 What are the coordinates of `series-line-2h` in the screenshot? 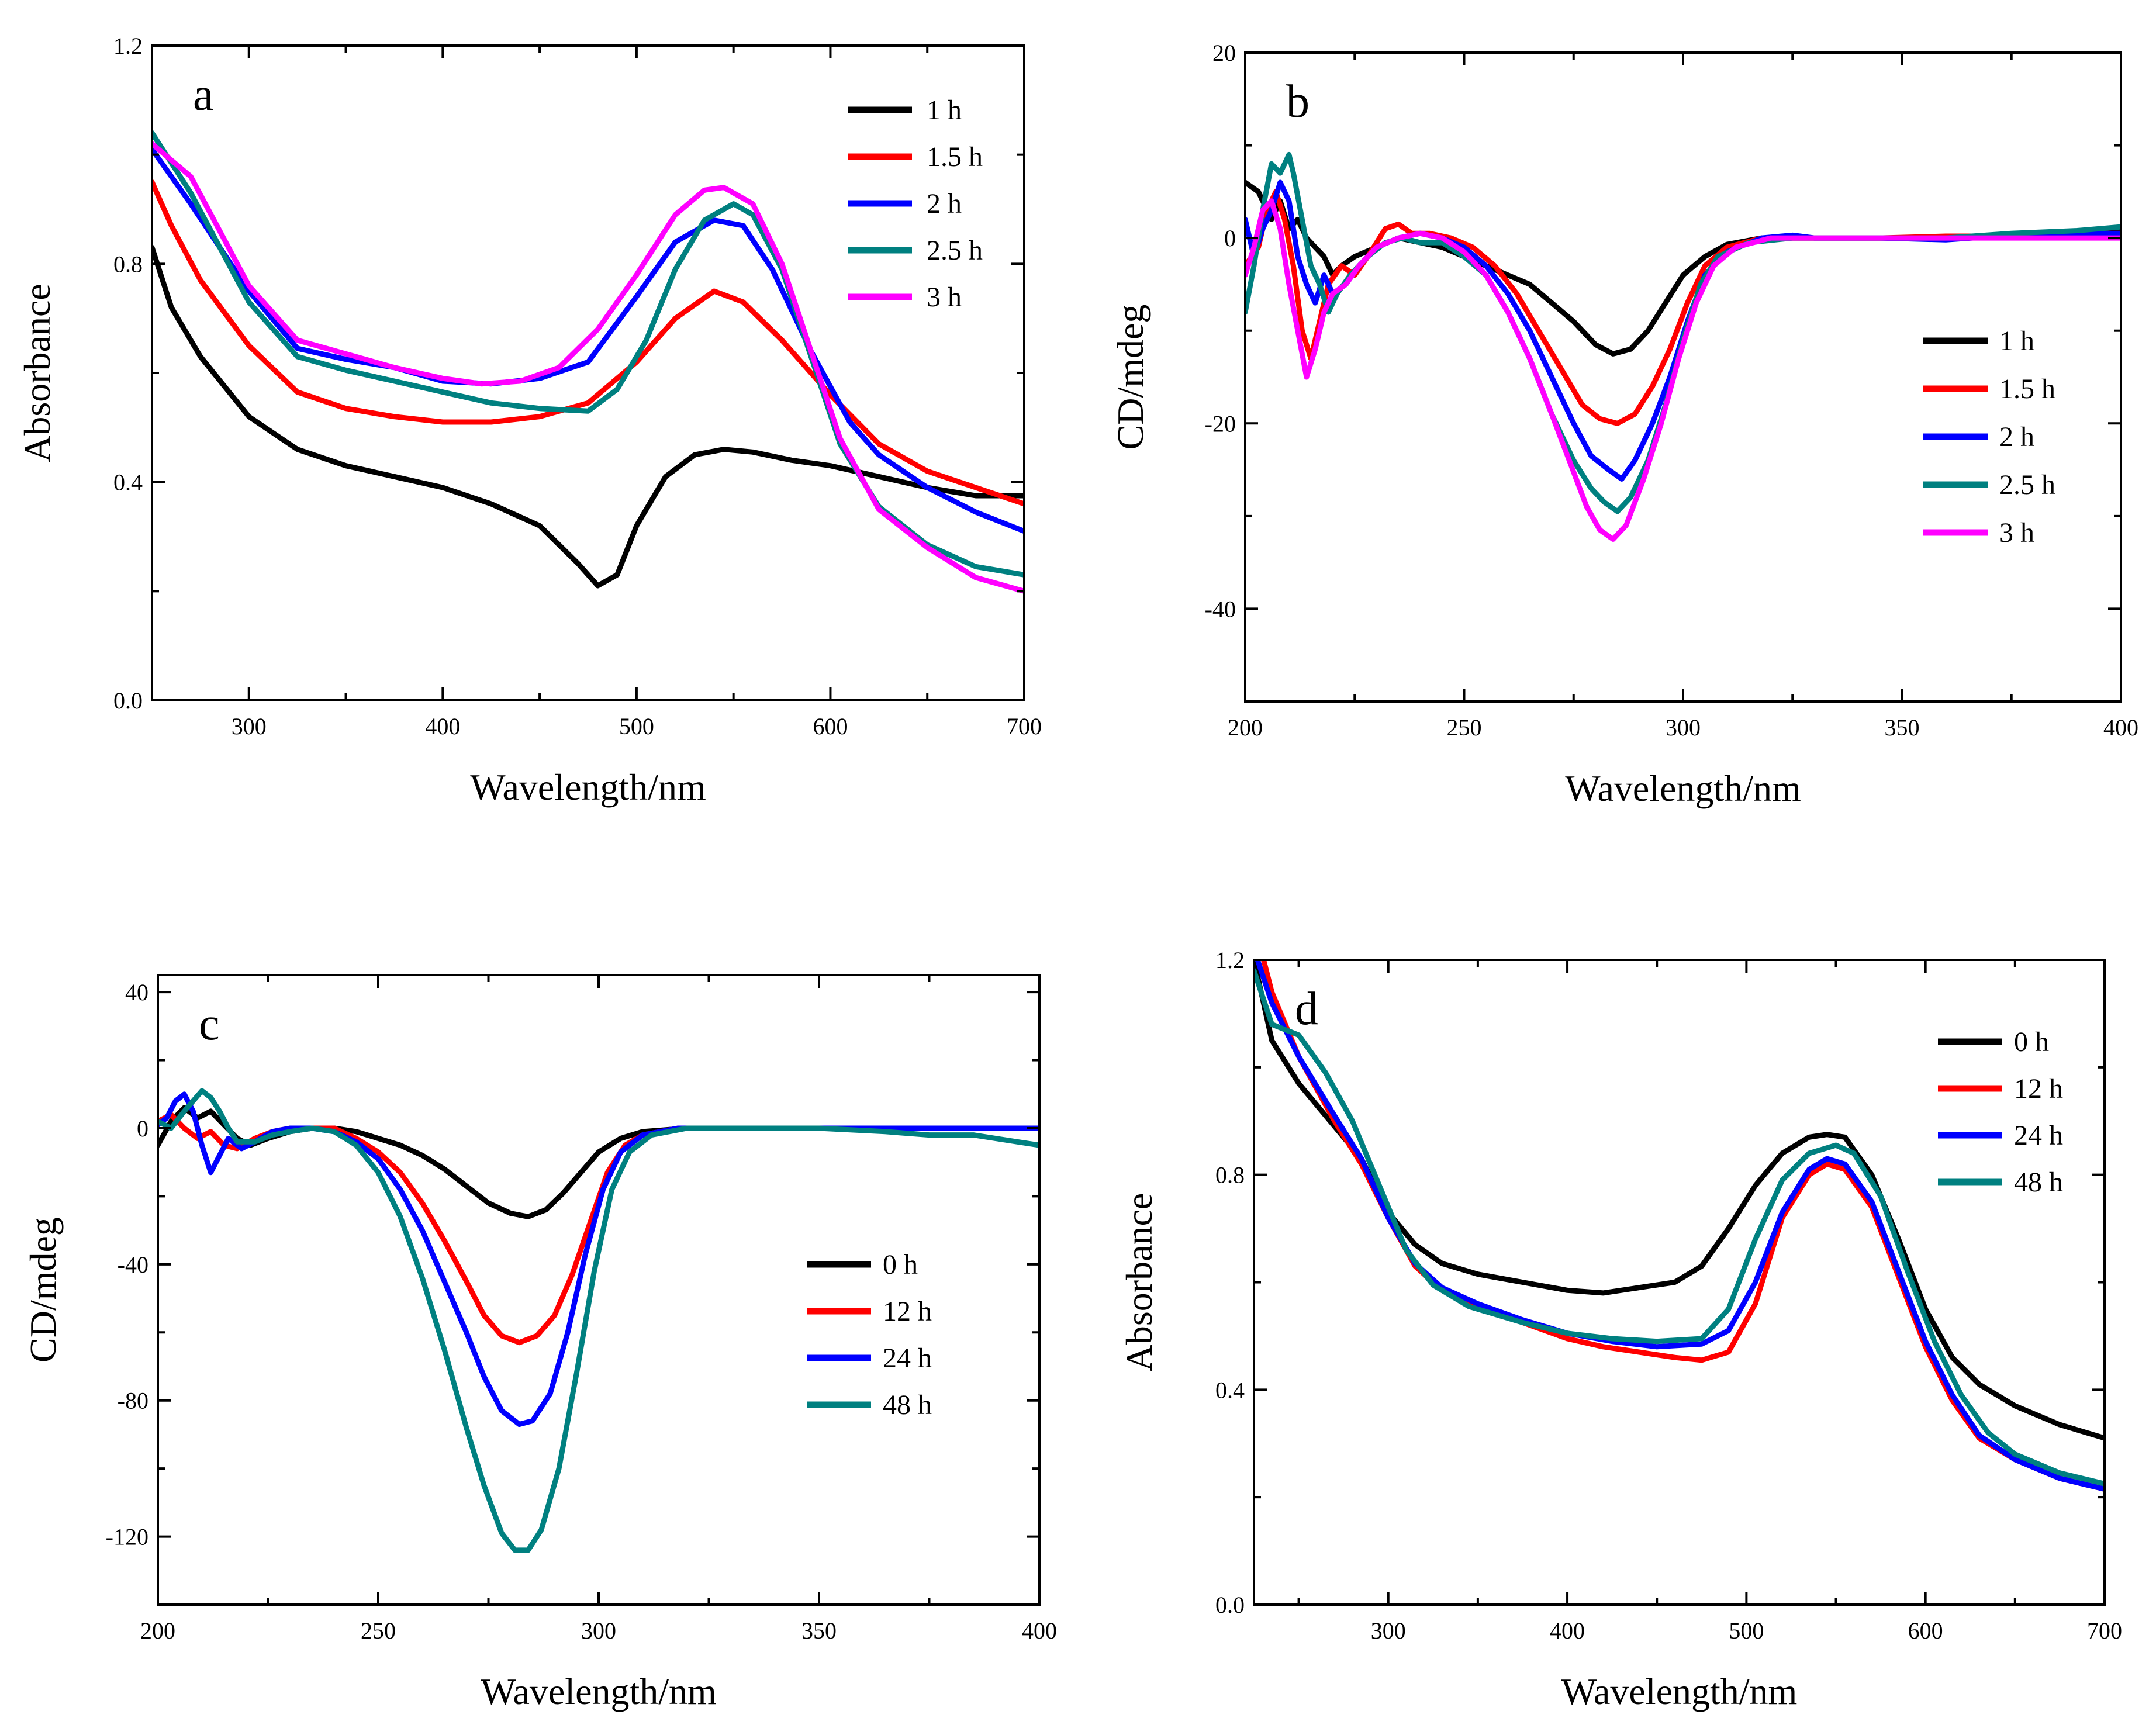 It's located at (588, 340).